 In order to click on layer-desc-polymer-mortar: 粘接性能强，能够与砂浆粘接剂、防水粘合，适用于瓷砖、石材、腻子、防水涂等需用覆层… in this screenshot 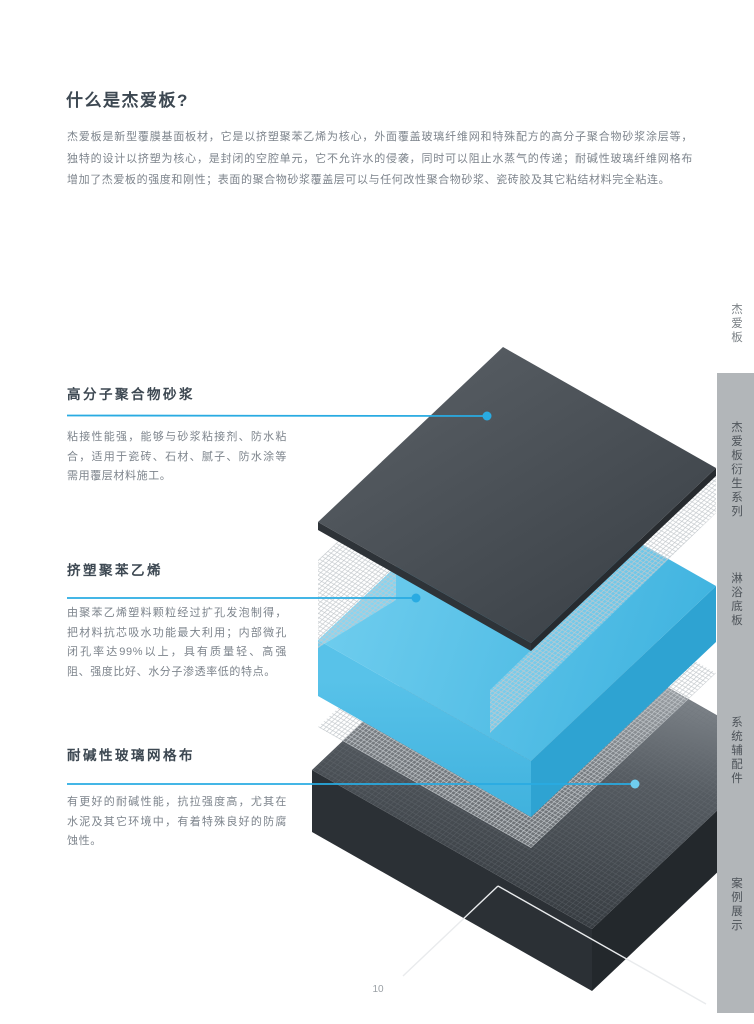, I will do `click(177, 456)`.